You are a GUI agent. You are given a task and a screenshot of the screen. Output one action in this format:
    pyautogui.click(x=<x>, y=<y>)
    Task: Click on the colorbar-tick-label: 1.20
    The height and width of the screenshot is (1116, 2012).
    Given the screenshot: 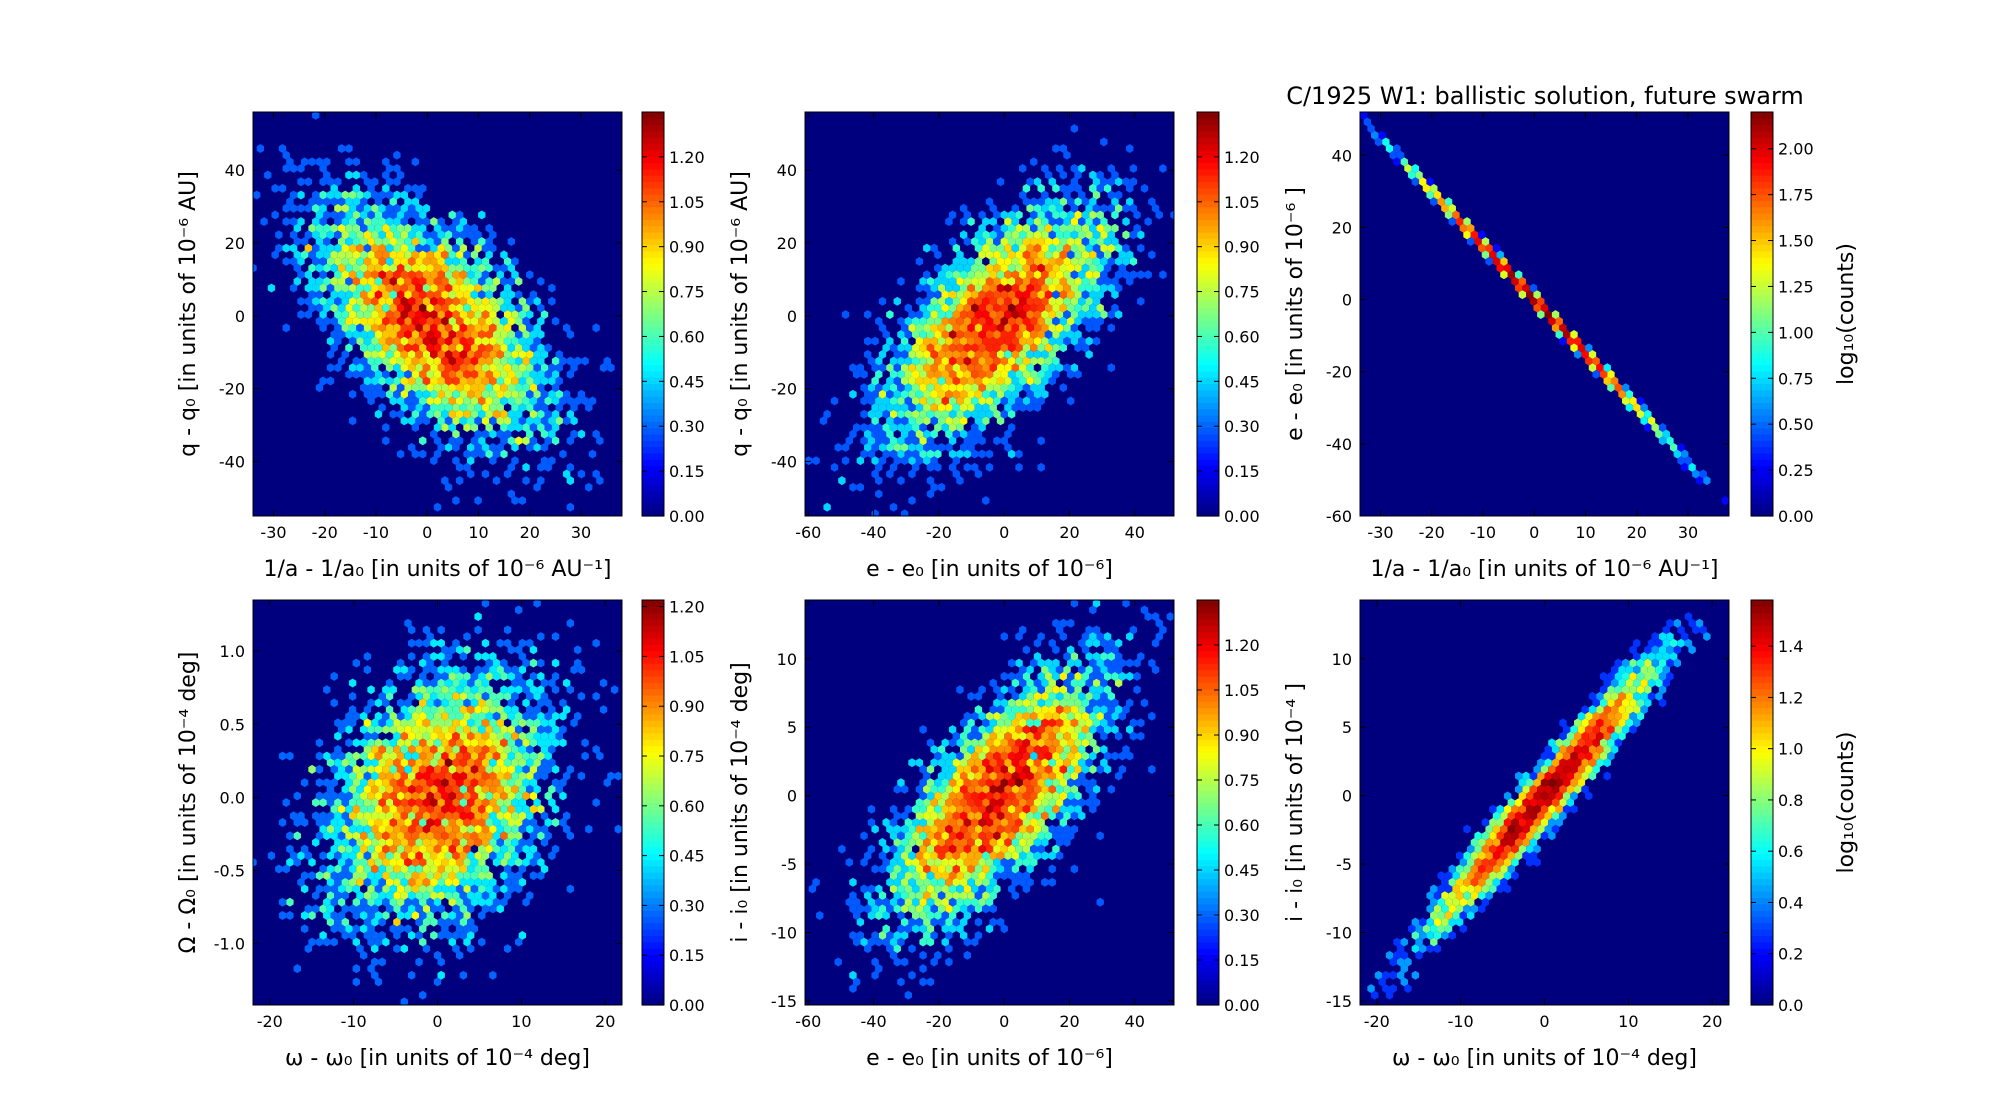 What is the action you would take?
    pyautogui.click(x=687, y=607)
    